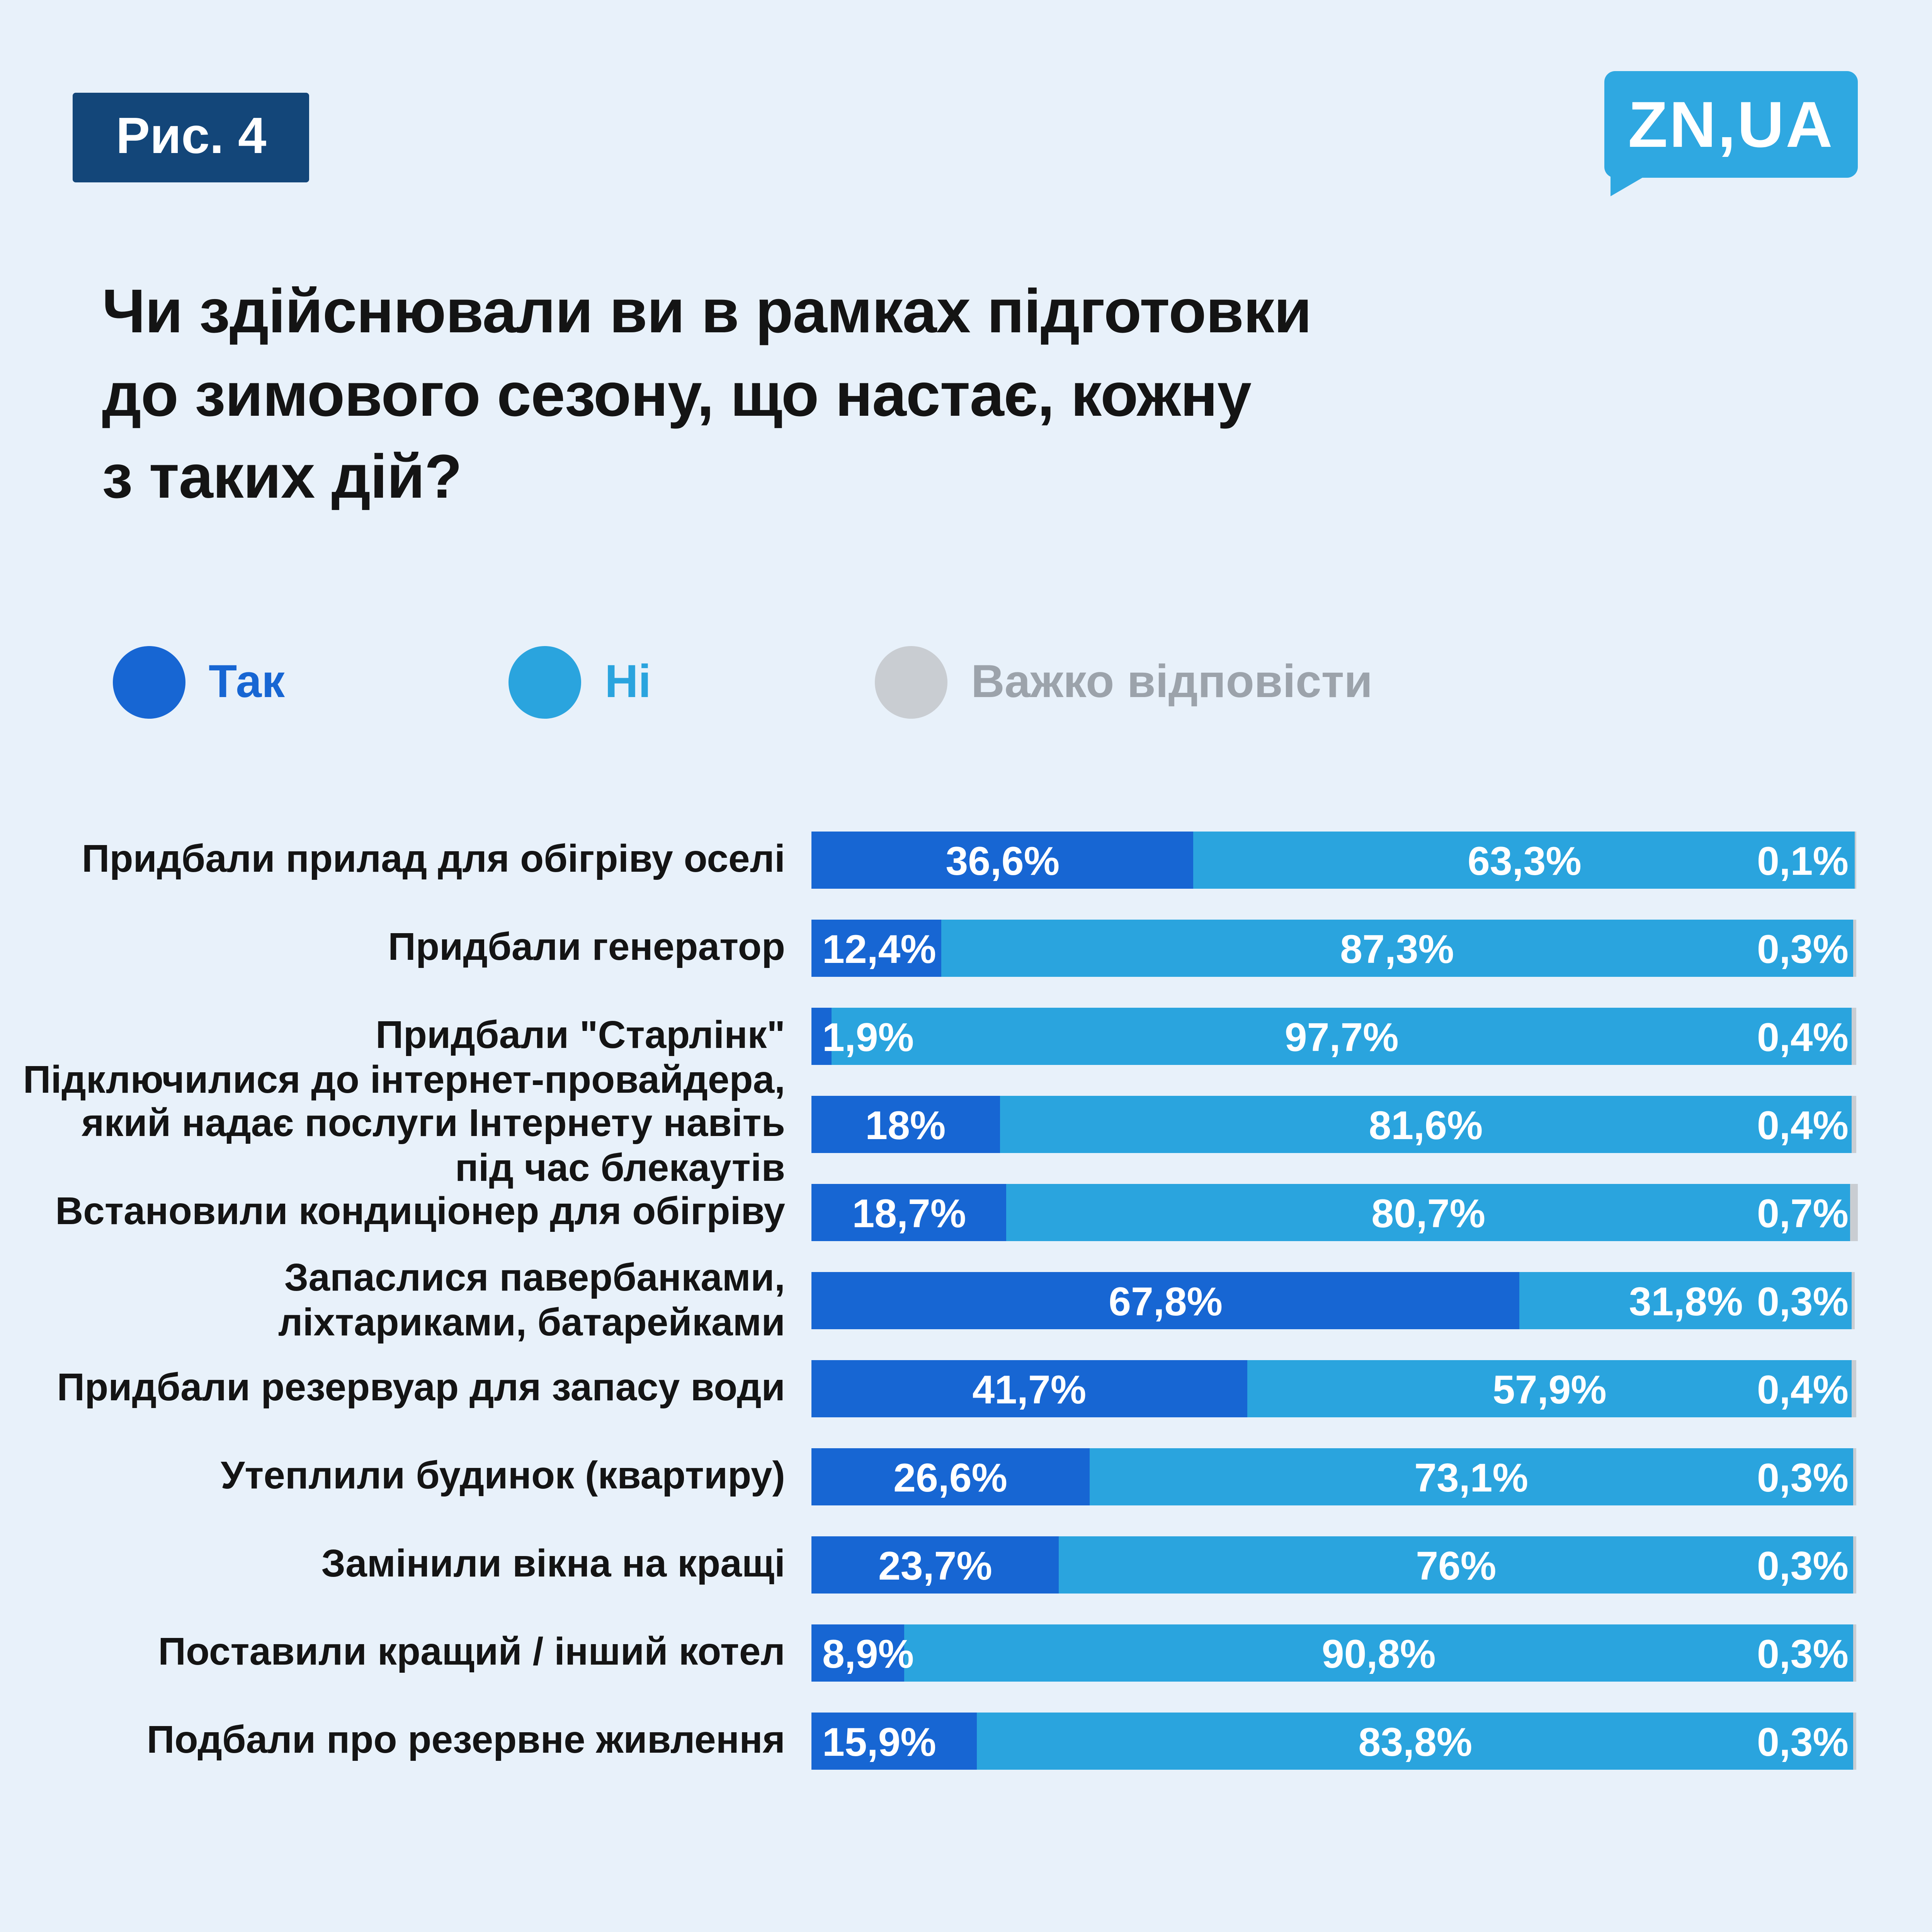 This screenshot has width=1932, height=1932. What do you see at coordinates (586, 948) in the screenshot?
I see `row-category-label: Придбали генератор` at bounding box center [586, 948].